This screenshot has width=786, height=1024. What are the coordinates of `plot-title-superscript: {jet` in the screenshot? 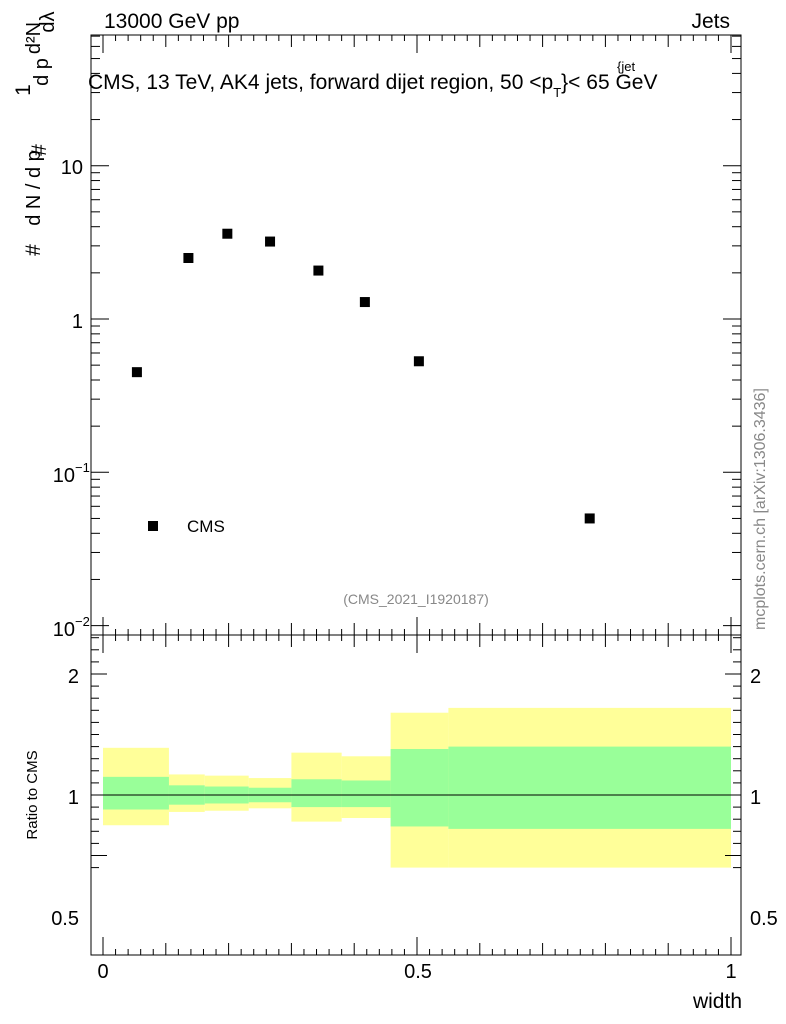 It's located at (626, 66).